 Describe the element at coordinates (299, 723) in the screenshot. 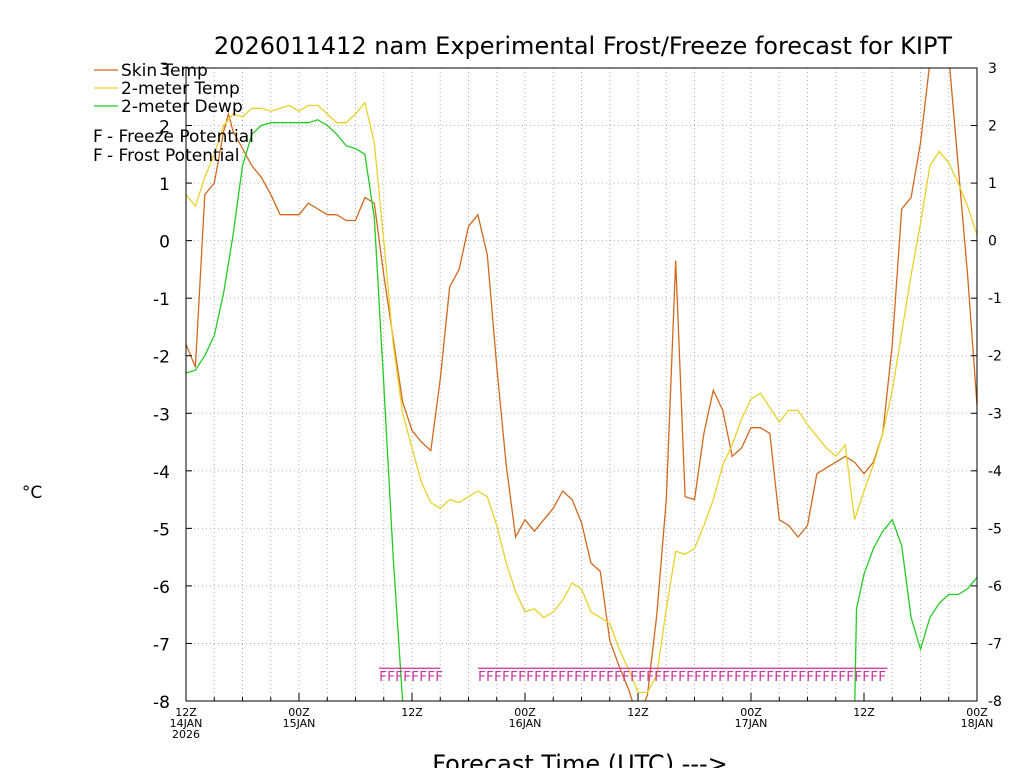

I see `x-tick-label: 15JAN` at that location.